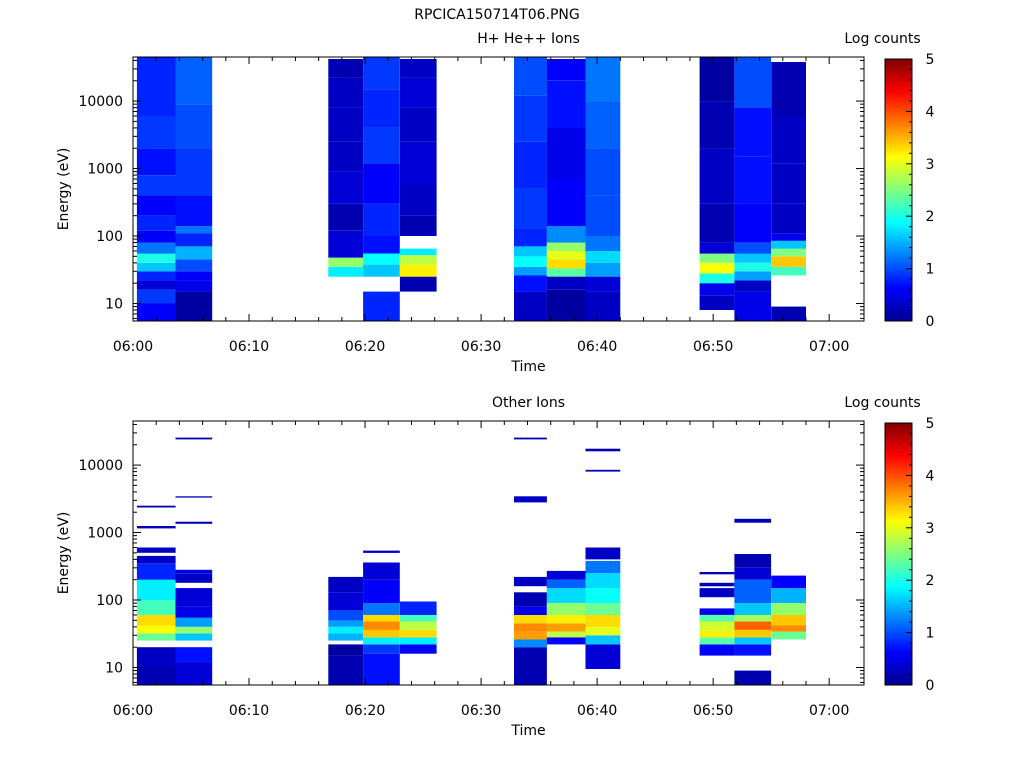  What do you see at coordinates (346, 187) in the screenshot?
I see `heatmap-cell-c2-b5` at bounding box center [346, 187].